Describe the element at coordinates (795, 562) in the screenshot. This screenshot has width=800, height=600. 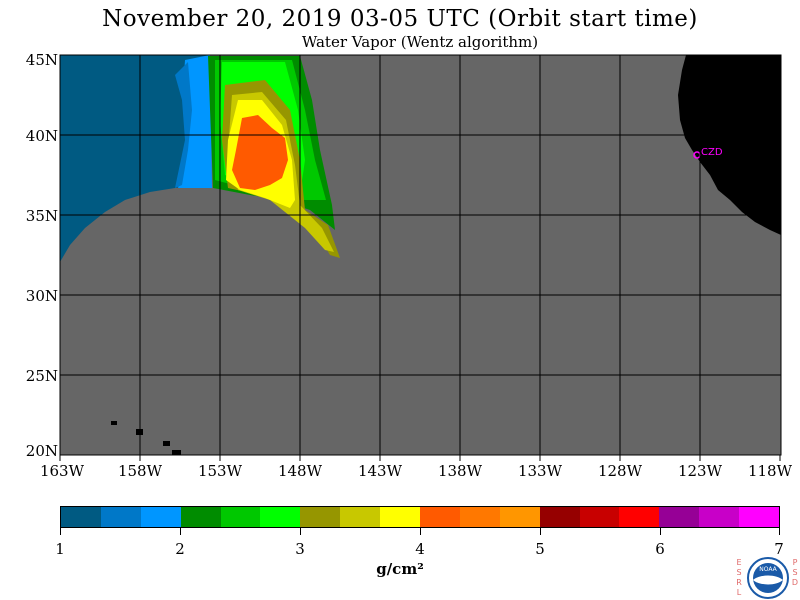
I see `logo-letter: P` at that location.